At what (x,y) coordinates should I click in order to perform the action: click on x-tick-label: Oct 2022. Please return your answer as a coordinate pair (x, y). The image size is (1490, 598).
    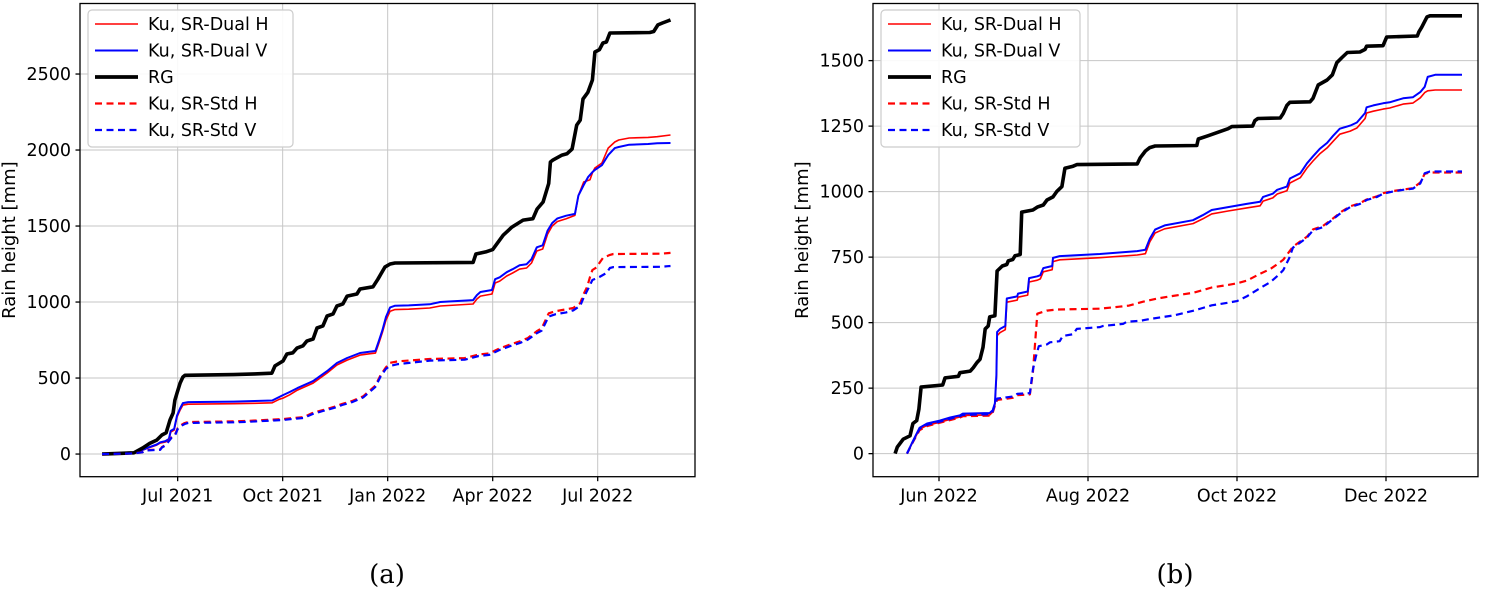
    Looking at the image, I should click on (1237, 497).